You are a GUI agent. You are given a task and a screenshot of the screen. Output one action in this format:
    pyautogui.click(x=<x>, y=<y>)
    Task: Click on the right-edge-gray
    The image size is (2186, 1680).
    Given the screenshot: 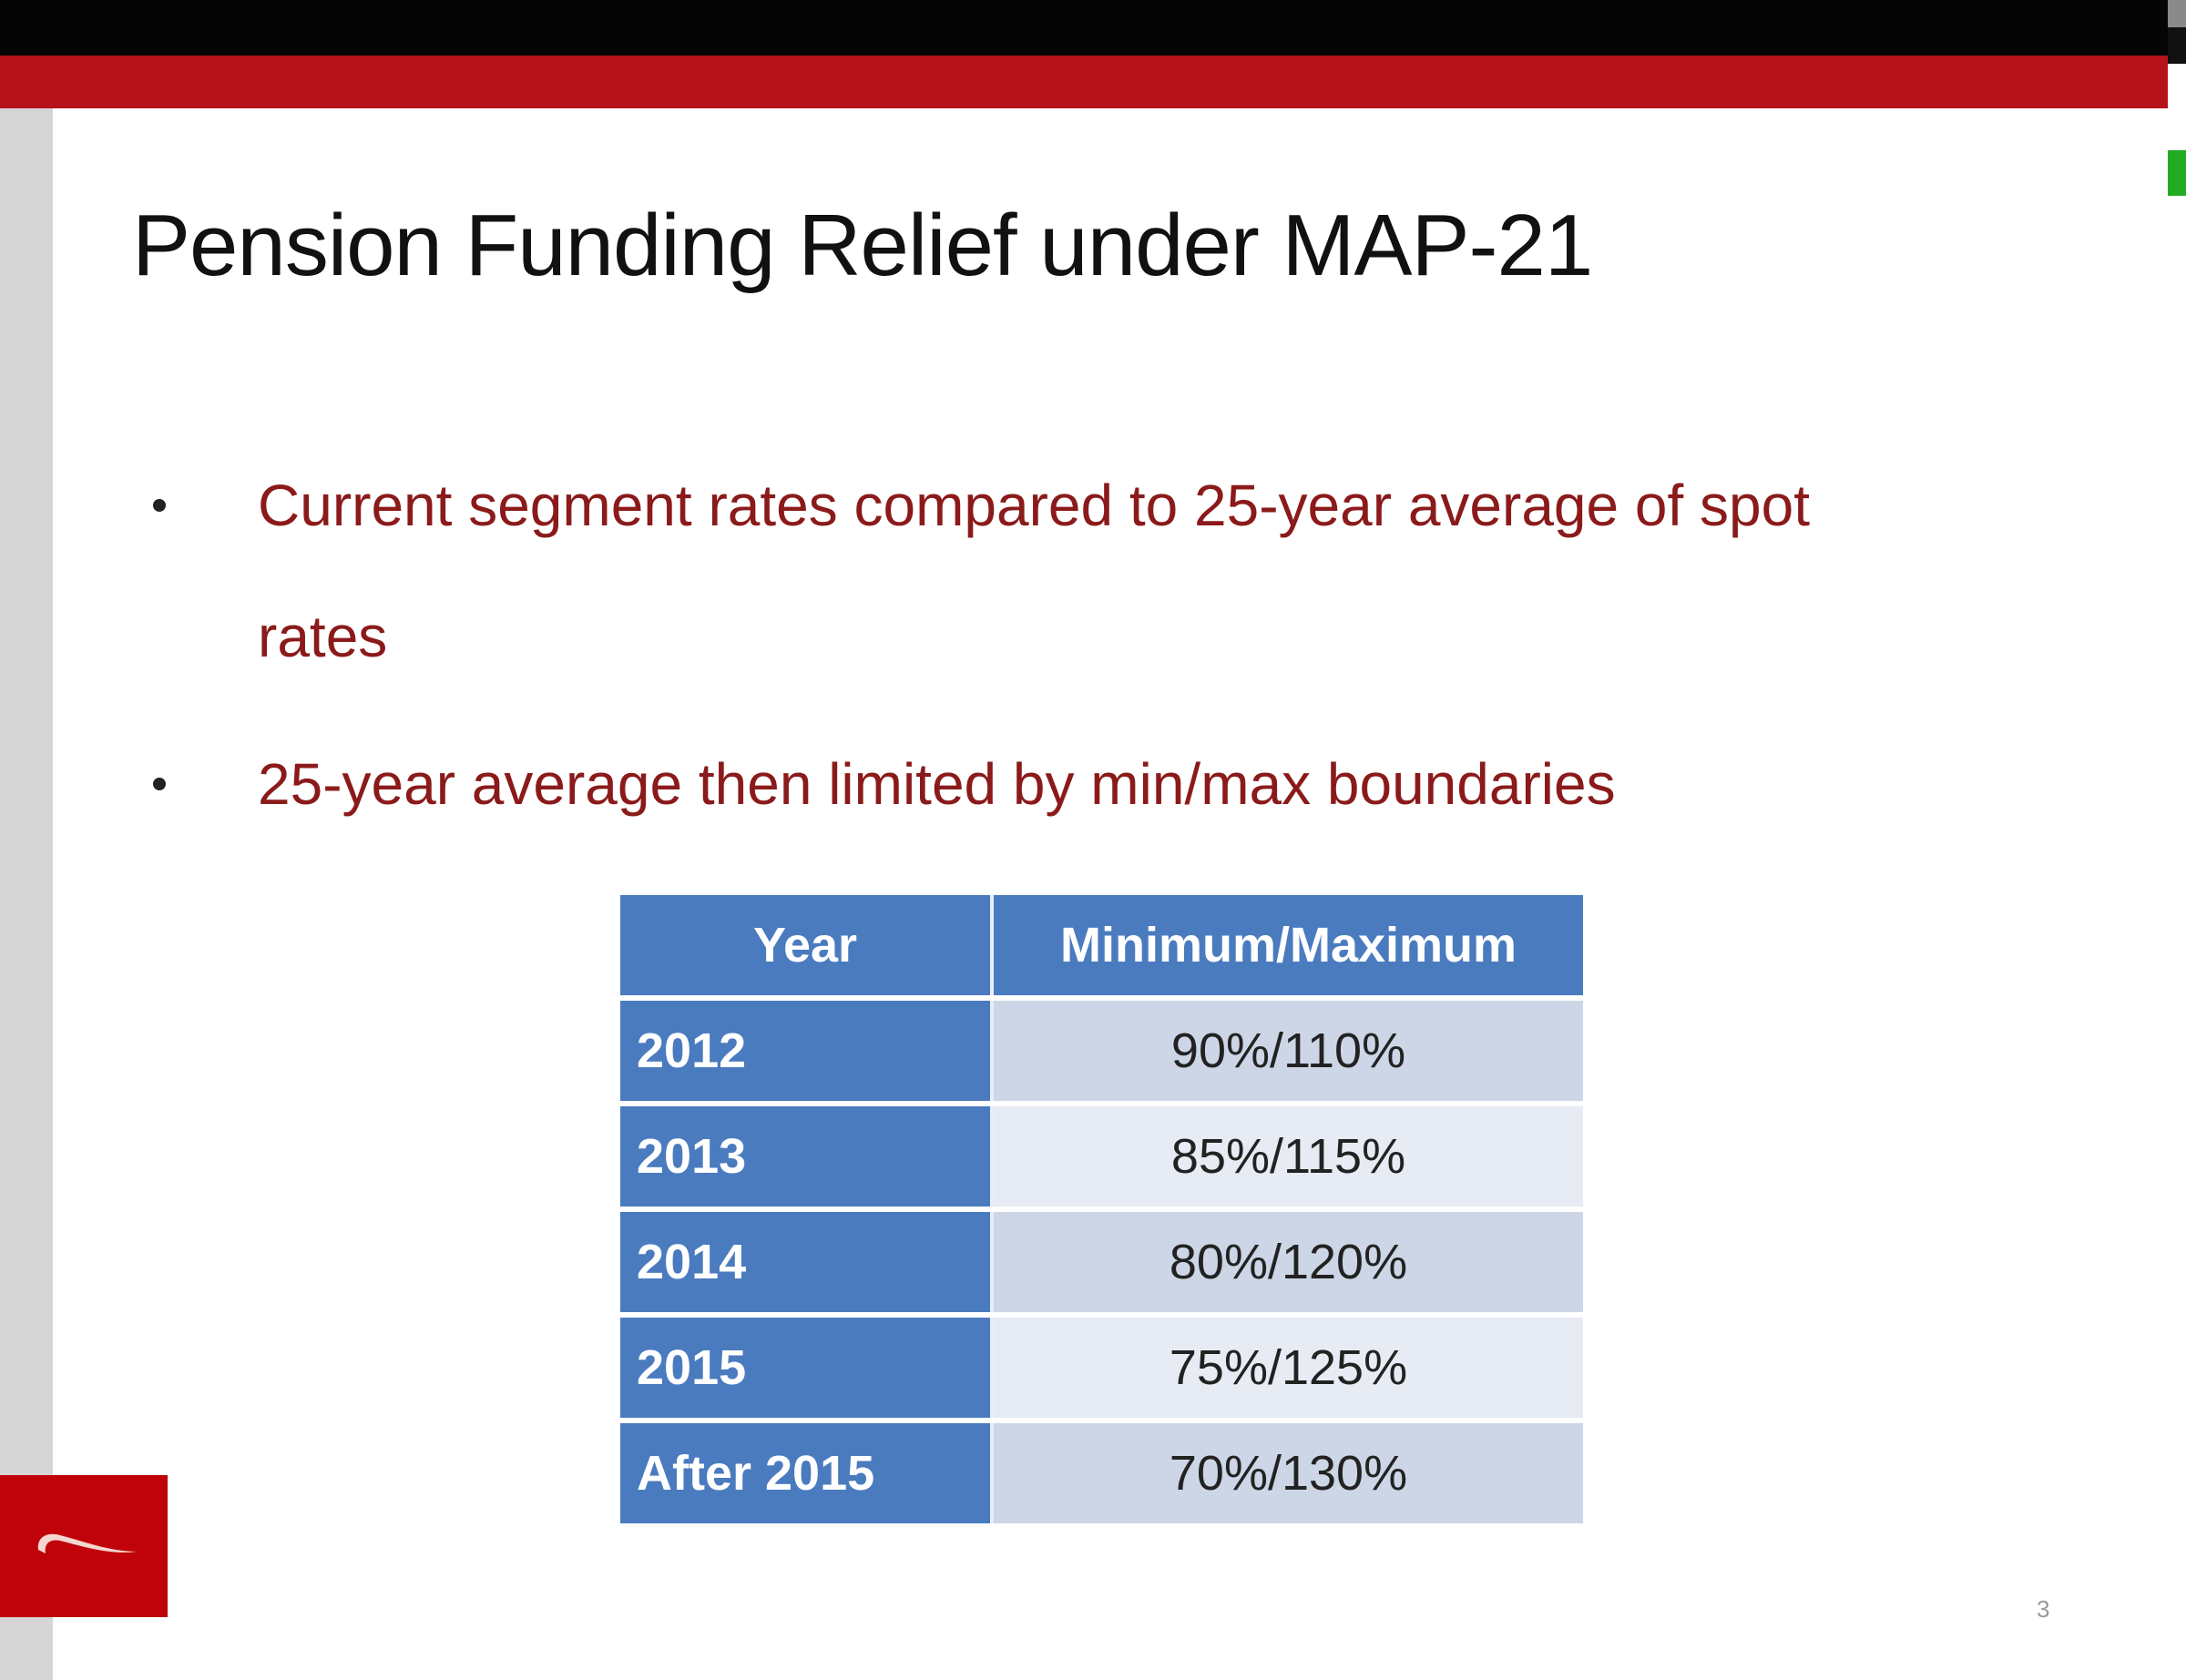 What is the action you would take?
    pyautogui.click(x=2177, y=13)
    